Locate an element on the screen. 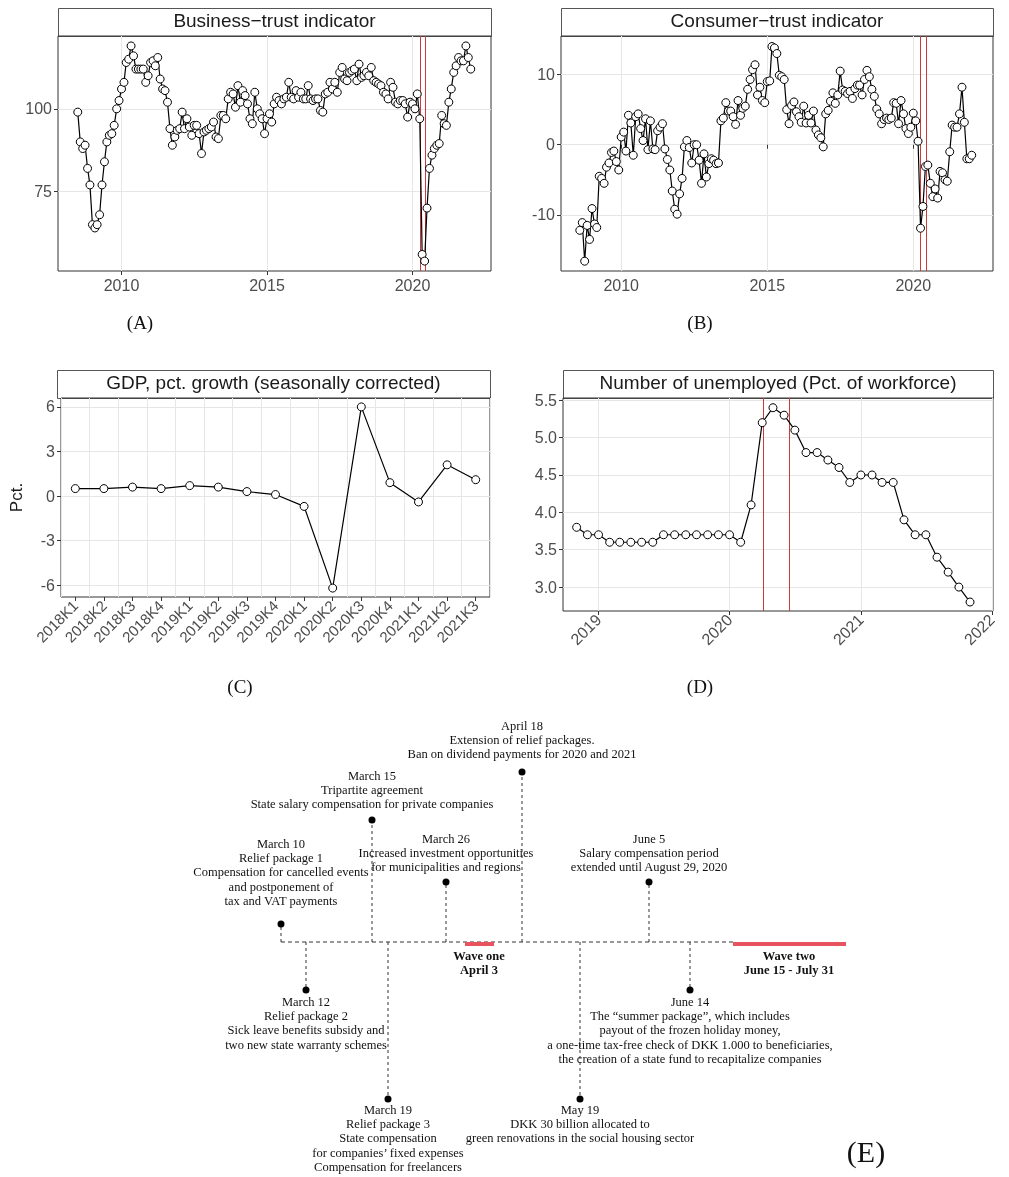 The image size is (1009, 1177). y-axis-title: Pct. is located at coordinates (16, 497).